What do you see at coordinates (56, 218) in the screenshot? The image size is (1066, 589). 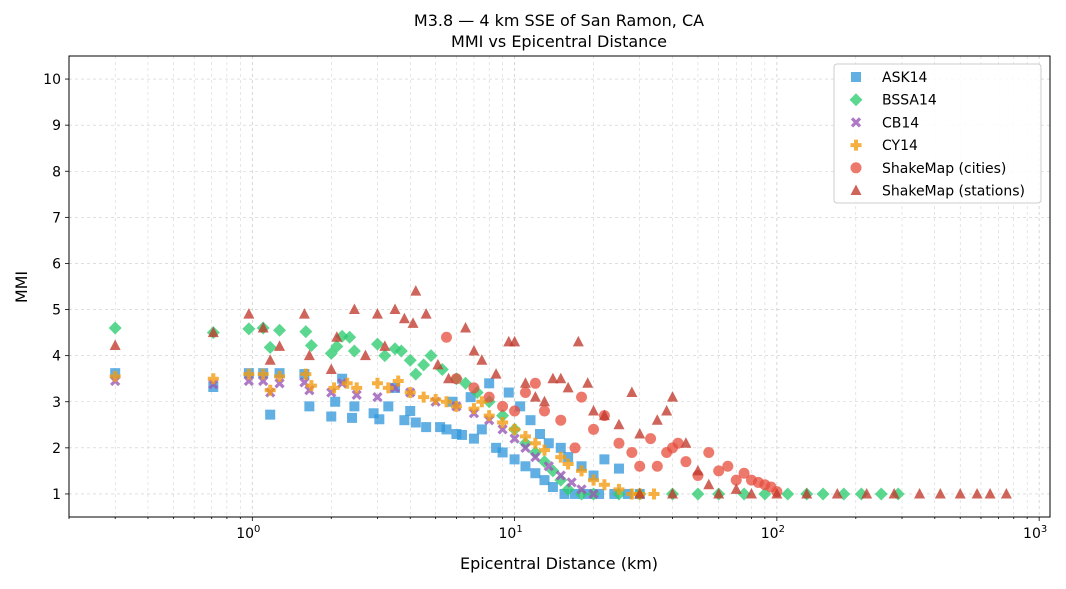 I see `y-tick-label: 7` at bounding box center [56, 218].